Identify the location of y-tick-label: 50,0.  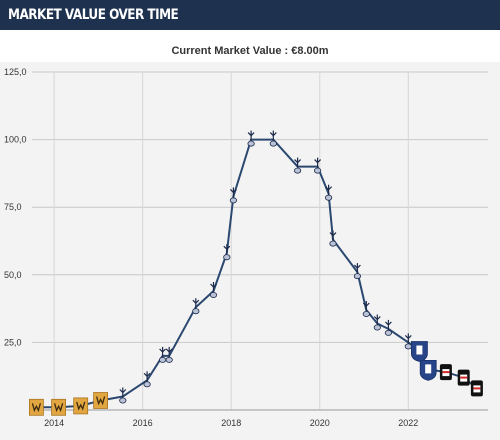
(13, 275).